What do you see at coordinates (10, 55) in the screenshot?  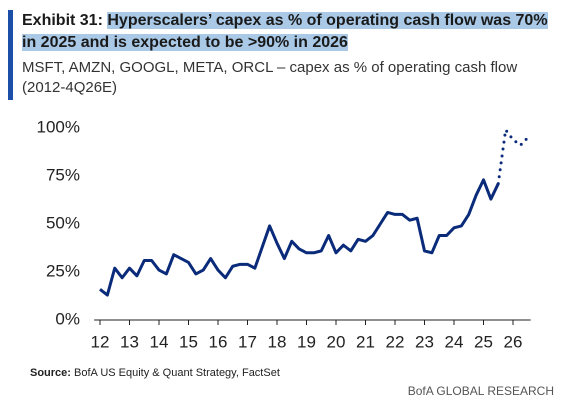 I see `accent-bar` at bounding box center [10, 55].